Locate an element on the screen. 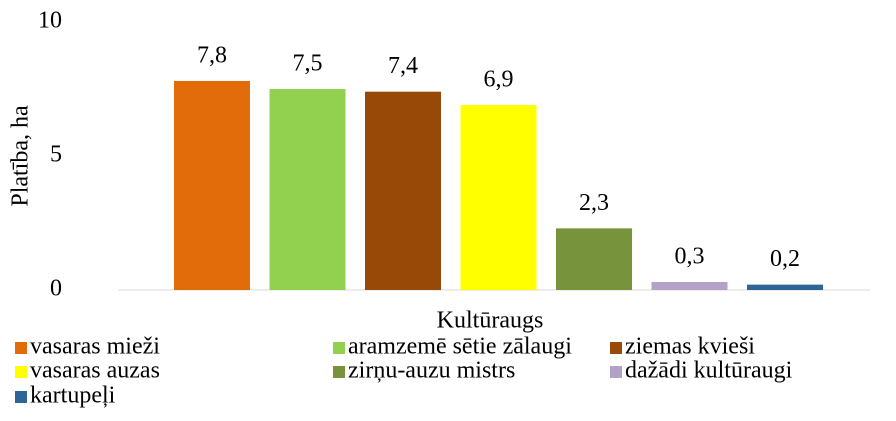 Image resolution: width=896 pixels, height=421 pixels. data-label: 6,9 is located at coordinates (499, 80).